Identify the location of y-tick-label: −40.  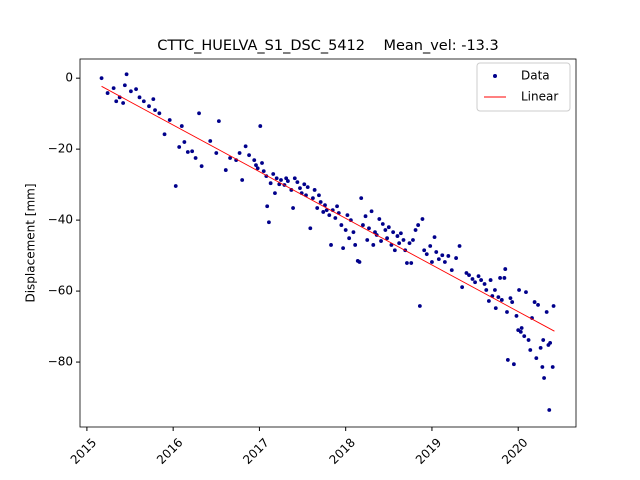
(60, 220).